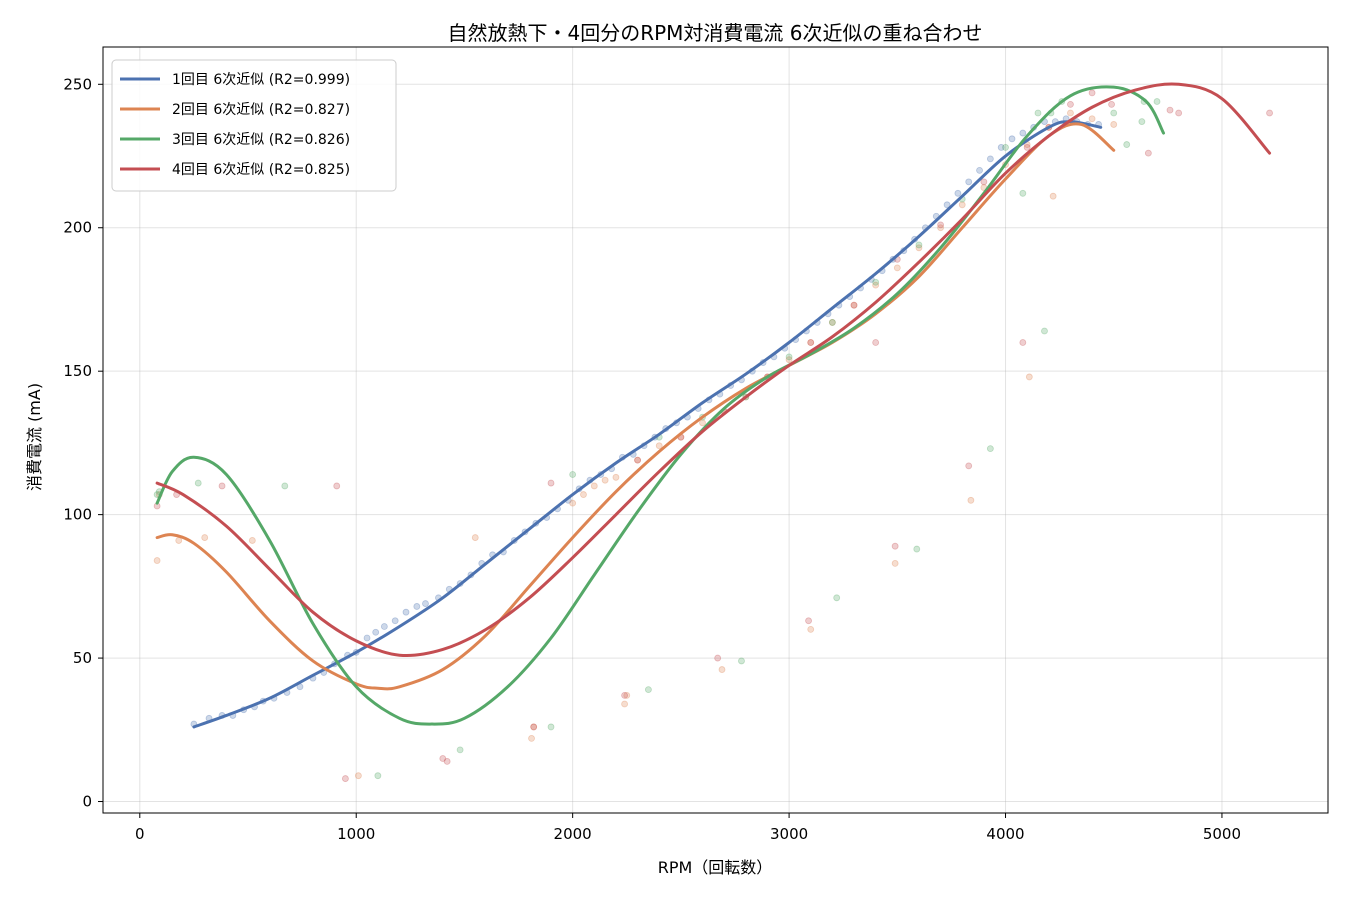  What do you see at coordinates (789, 834) in the screenshot?
I see `x-tick-label: 3000` at bounding box center [789, 834].